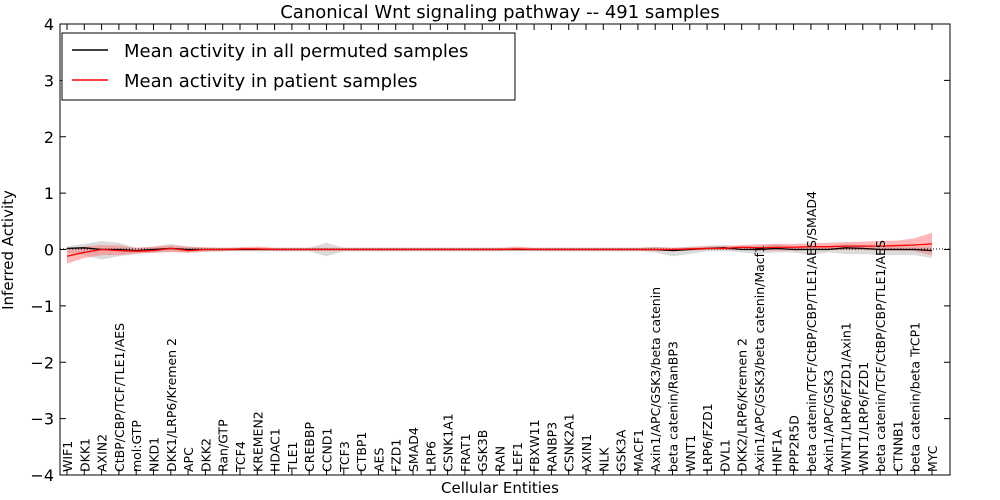 This screenshot has height=500, width=1000. I want to click on legend-label-permuted: Mean activity in all permuted samples, so click(296, 51).